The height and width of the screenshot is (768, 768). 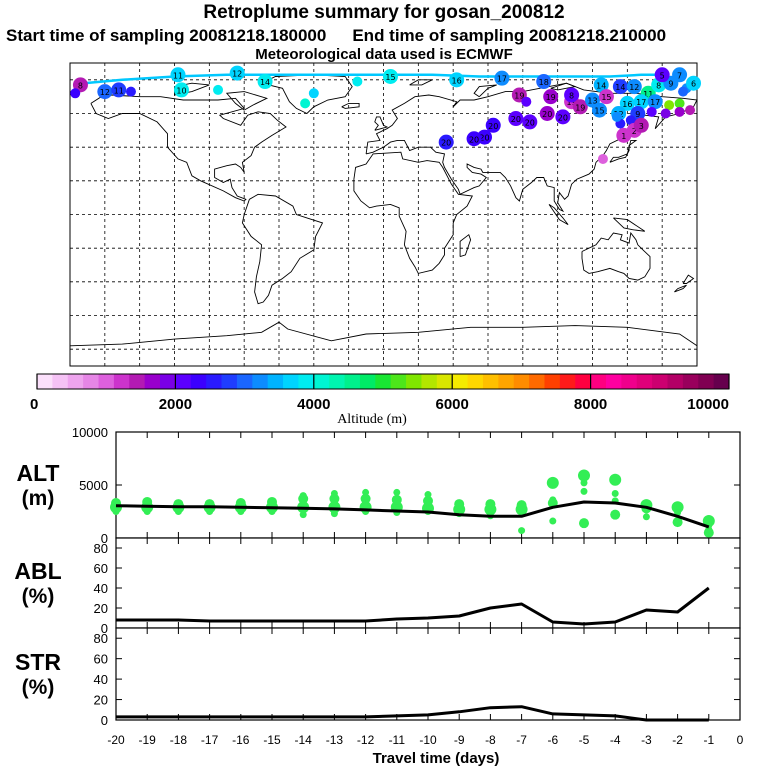 What do you see at coordinates (101, 659) in the screenshot?
I see `y-tick-label: 60` at bounding box center [101, 659].